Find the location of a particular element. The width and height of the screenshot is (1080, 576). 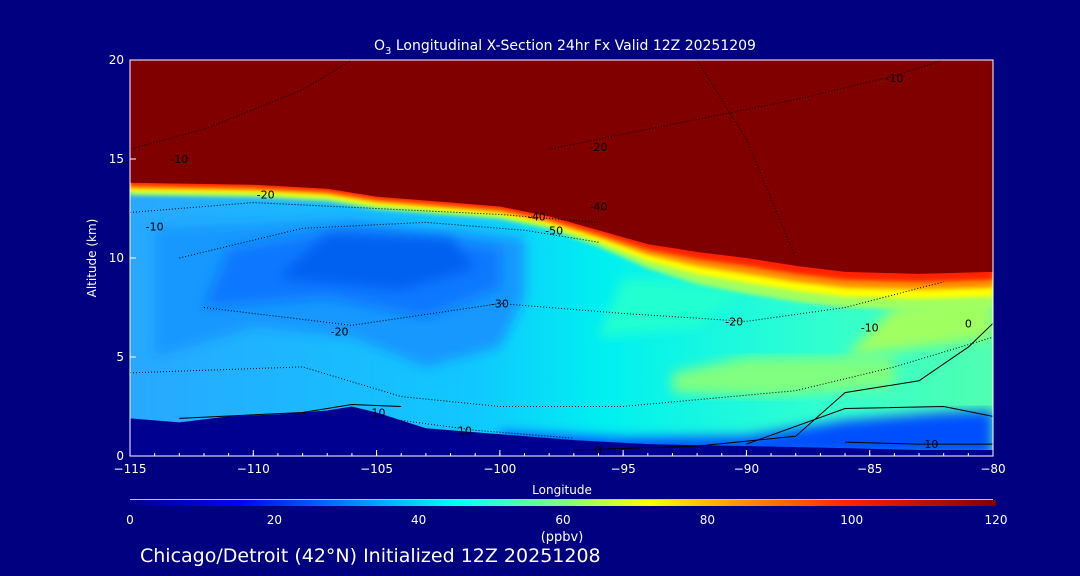

contour-label: 10 is located at coordinates (931, 444).